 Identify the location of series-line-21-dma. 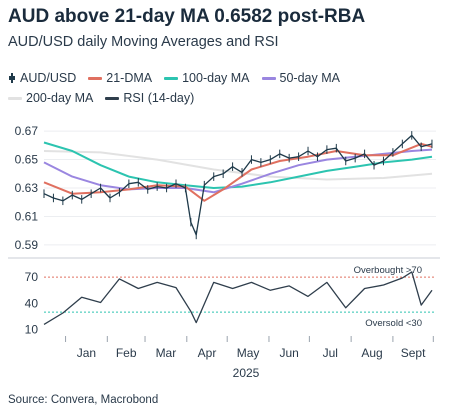
(238, 172).